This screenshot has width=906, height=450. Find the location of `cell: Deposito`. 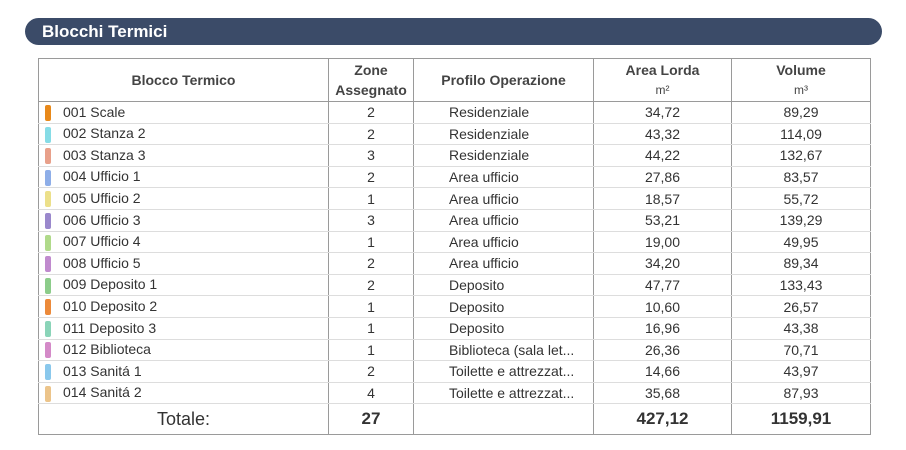

cell: Deposito is located at coordinates (503, 306).